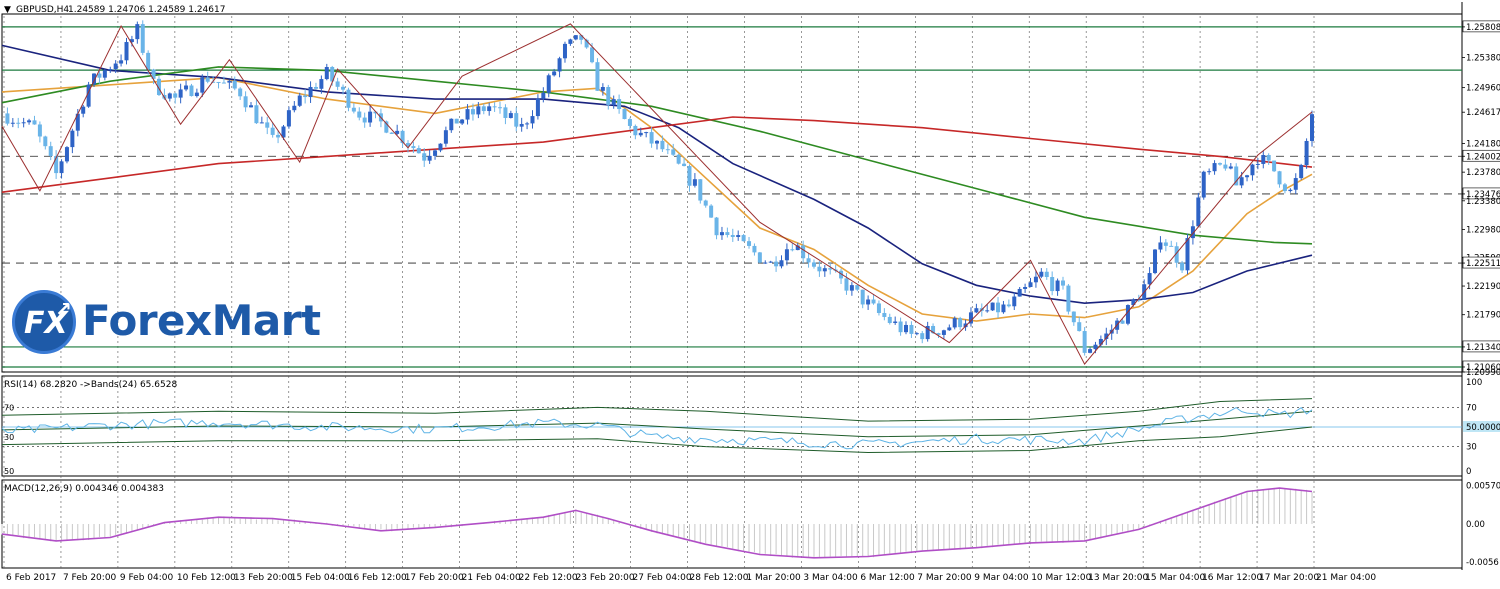 The width and height of the screenshot is (1500, 589). I want to click on time-tick-label: 7 Feb 20:00, so click(90, 578).